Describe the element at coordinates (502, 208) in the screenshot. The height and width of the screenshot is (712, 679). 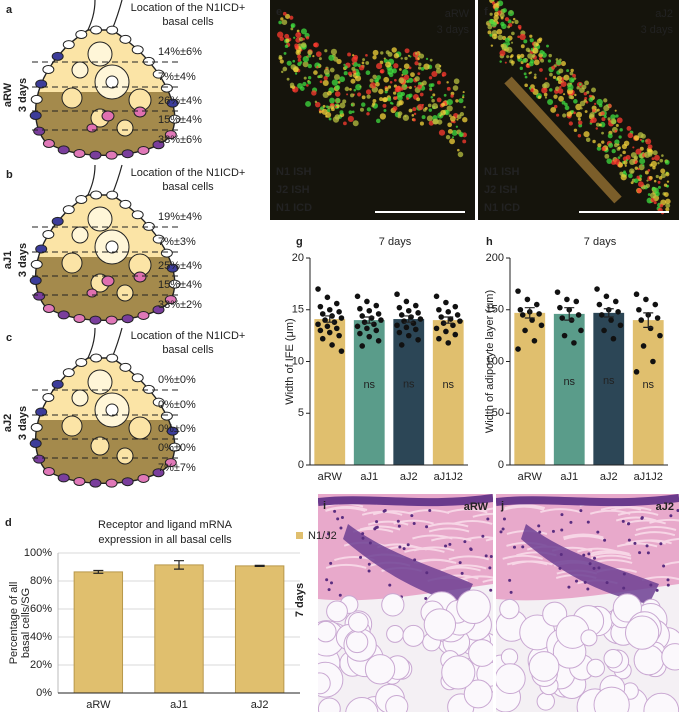
I see `channel-label: N1 ICD` at that location.